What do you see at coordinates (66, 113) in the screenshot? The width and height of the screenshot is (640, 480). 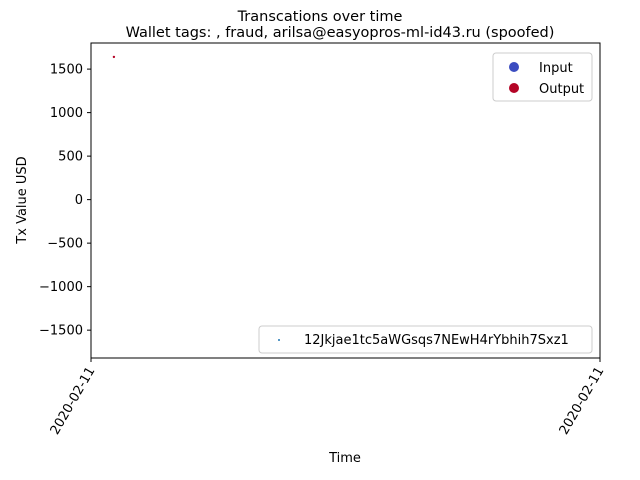 I see `y-tick-label: 1000` at bounding box center [66, 113].